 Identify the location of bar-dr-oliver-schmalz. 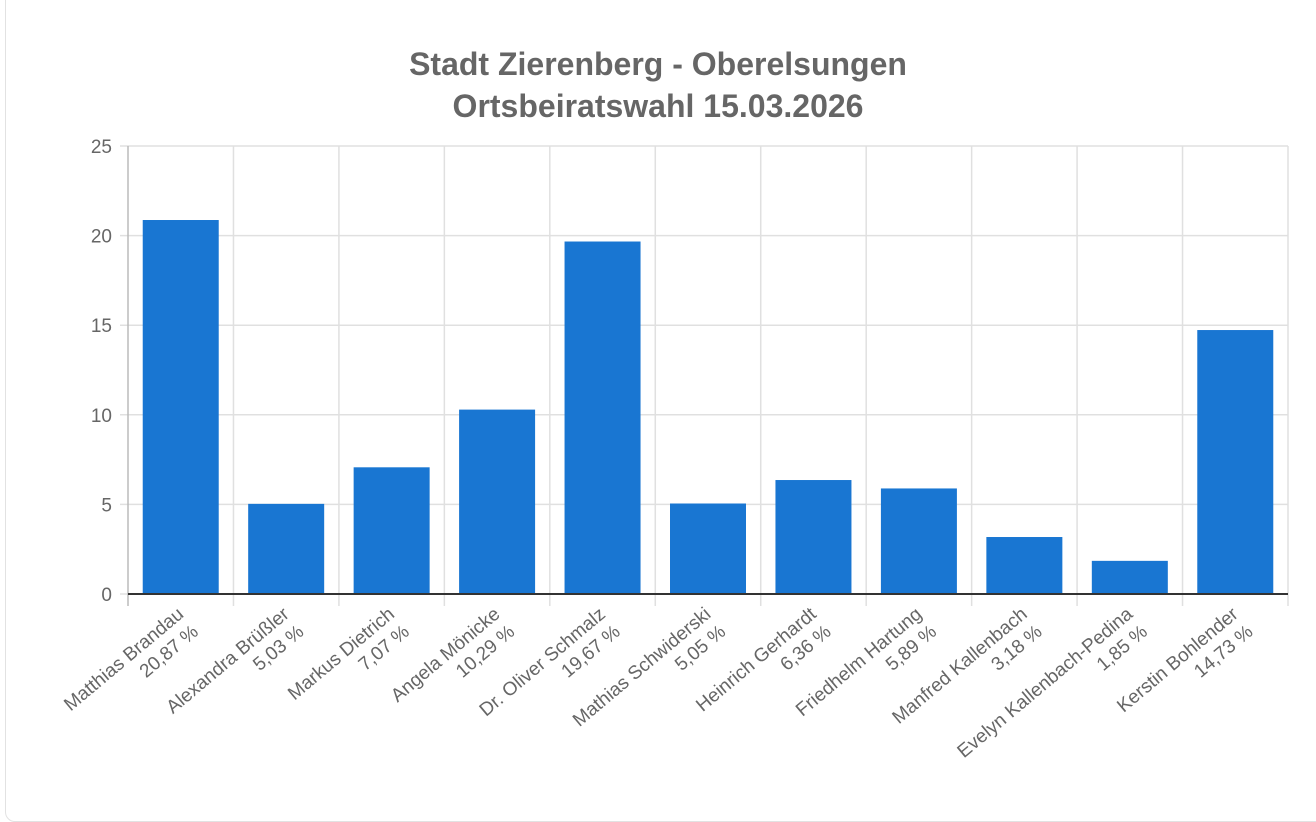
(602, 417).